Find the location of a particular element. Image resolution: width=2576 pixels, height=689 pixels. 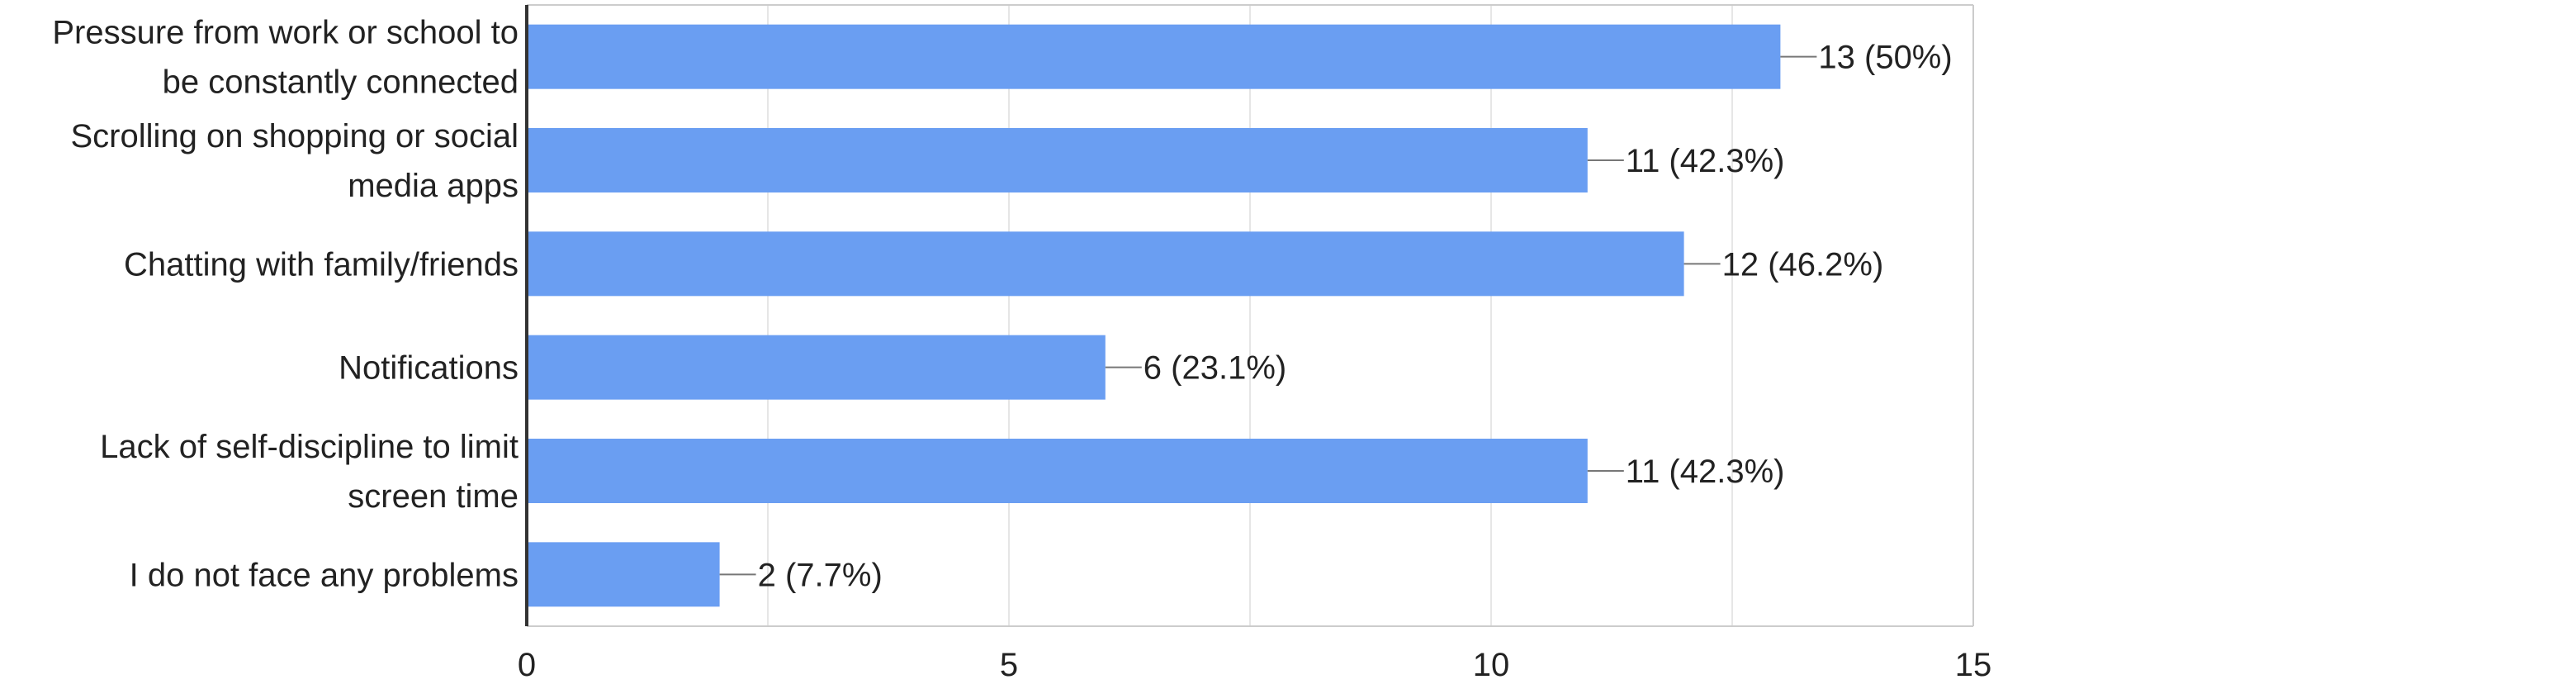

data-label: 6 (23.1%) is located at coordinates (1215, 369).